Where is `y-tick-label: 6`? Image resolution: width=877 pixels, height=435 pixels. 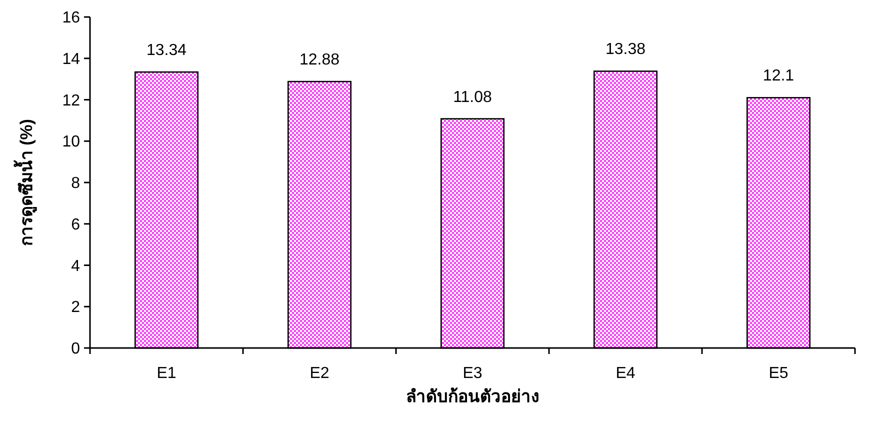 y-tick-label: 6 is located at coordinates (75, 225).